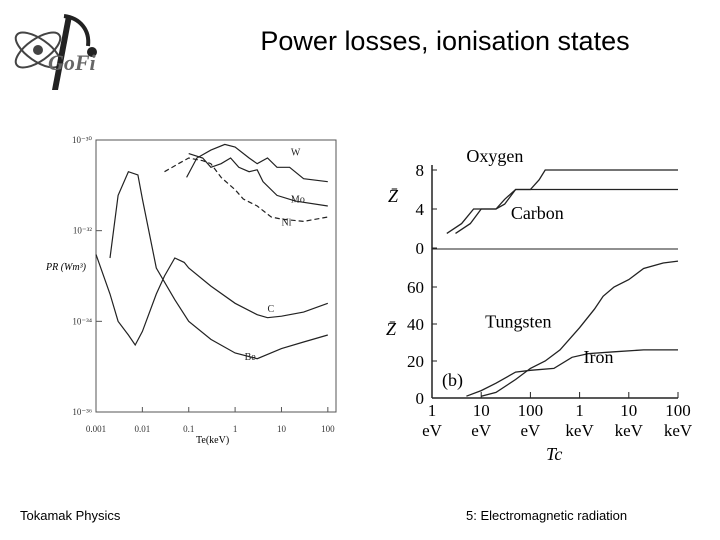  I want to click on series-w-label: W, so click(296, 153).